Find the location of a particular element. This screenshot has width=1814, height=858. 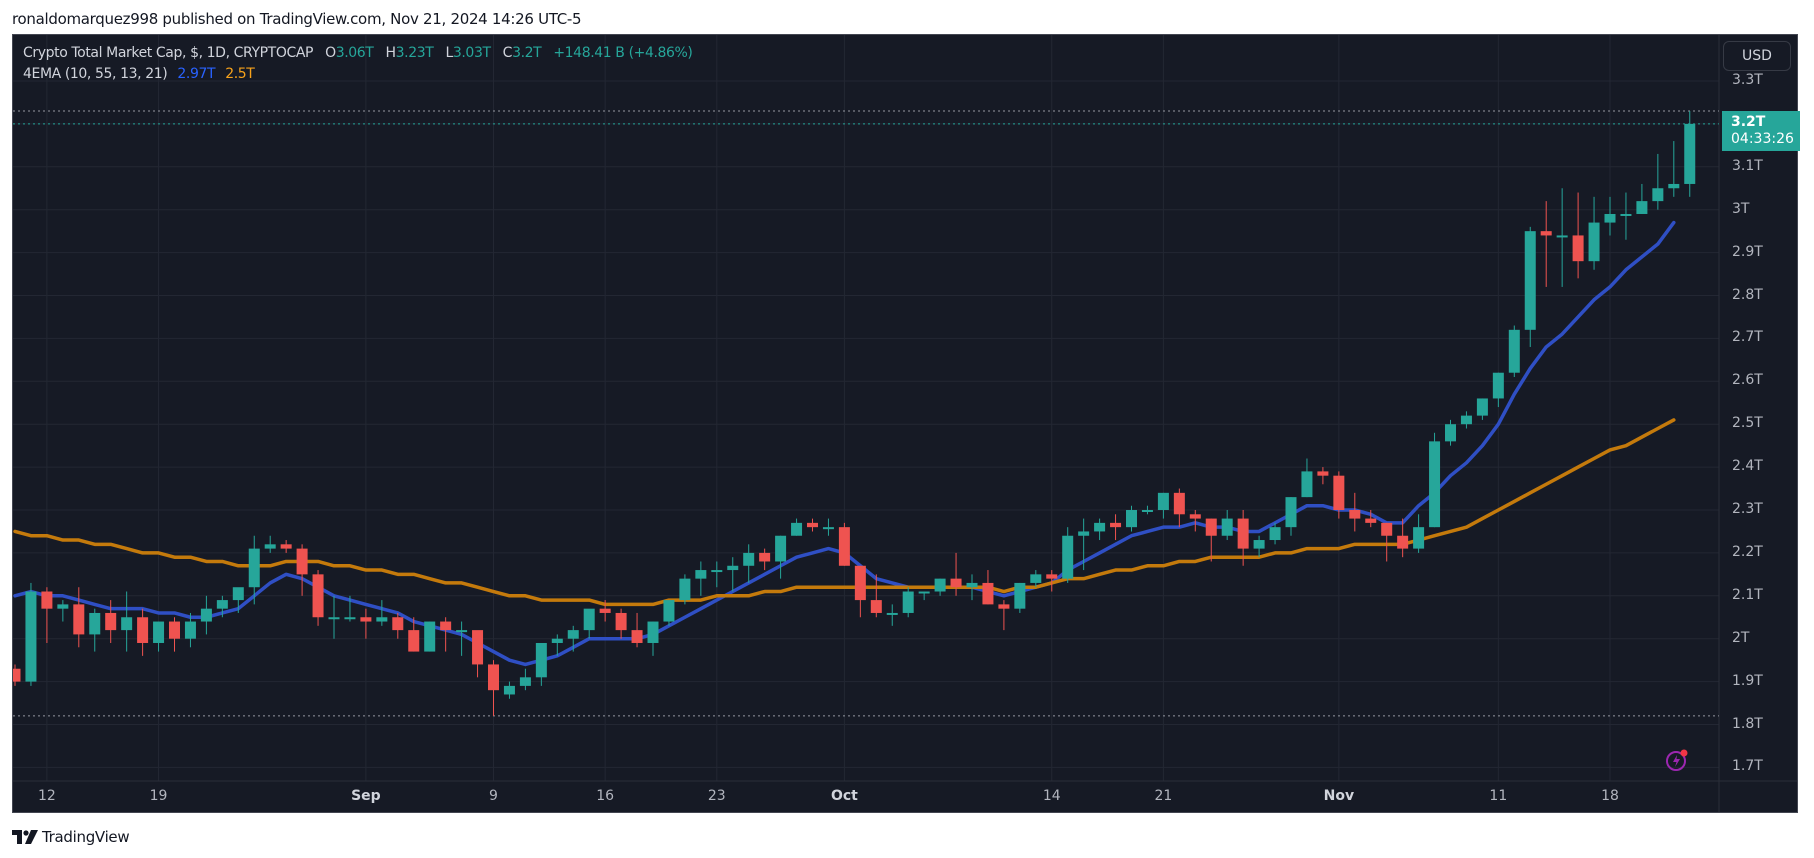

ema-fast-value: 2.97T is located at coordinates (196, 74).